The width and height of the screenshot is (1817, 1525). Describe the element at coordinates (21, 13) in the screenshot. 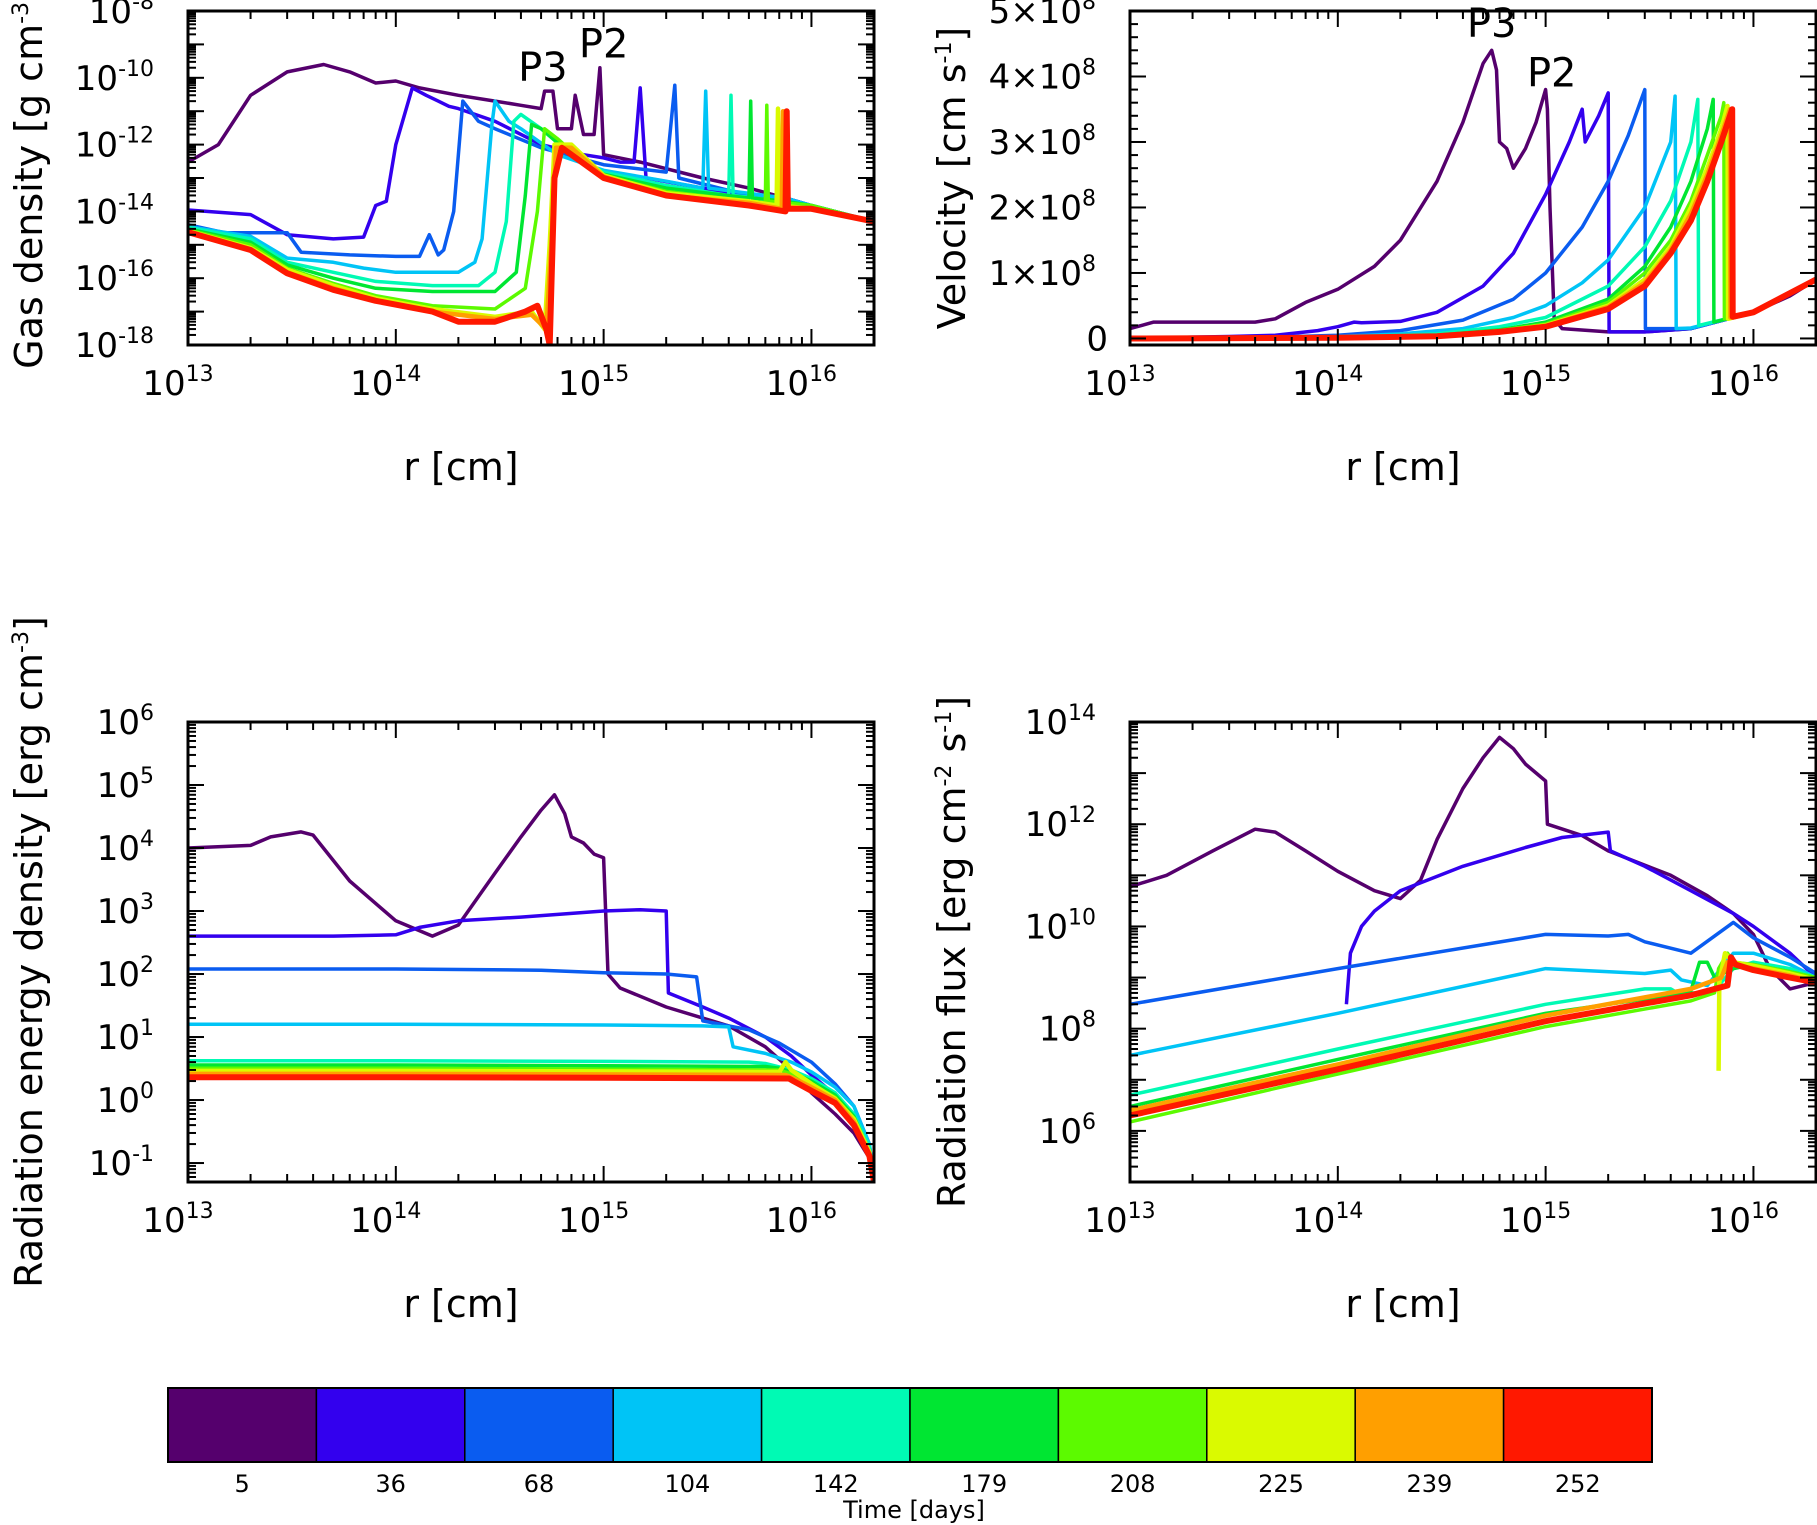

I see `y-label-exponent: -3` at that location.